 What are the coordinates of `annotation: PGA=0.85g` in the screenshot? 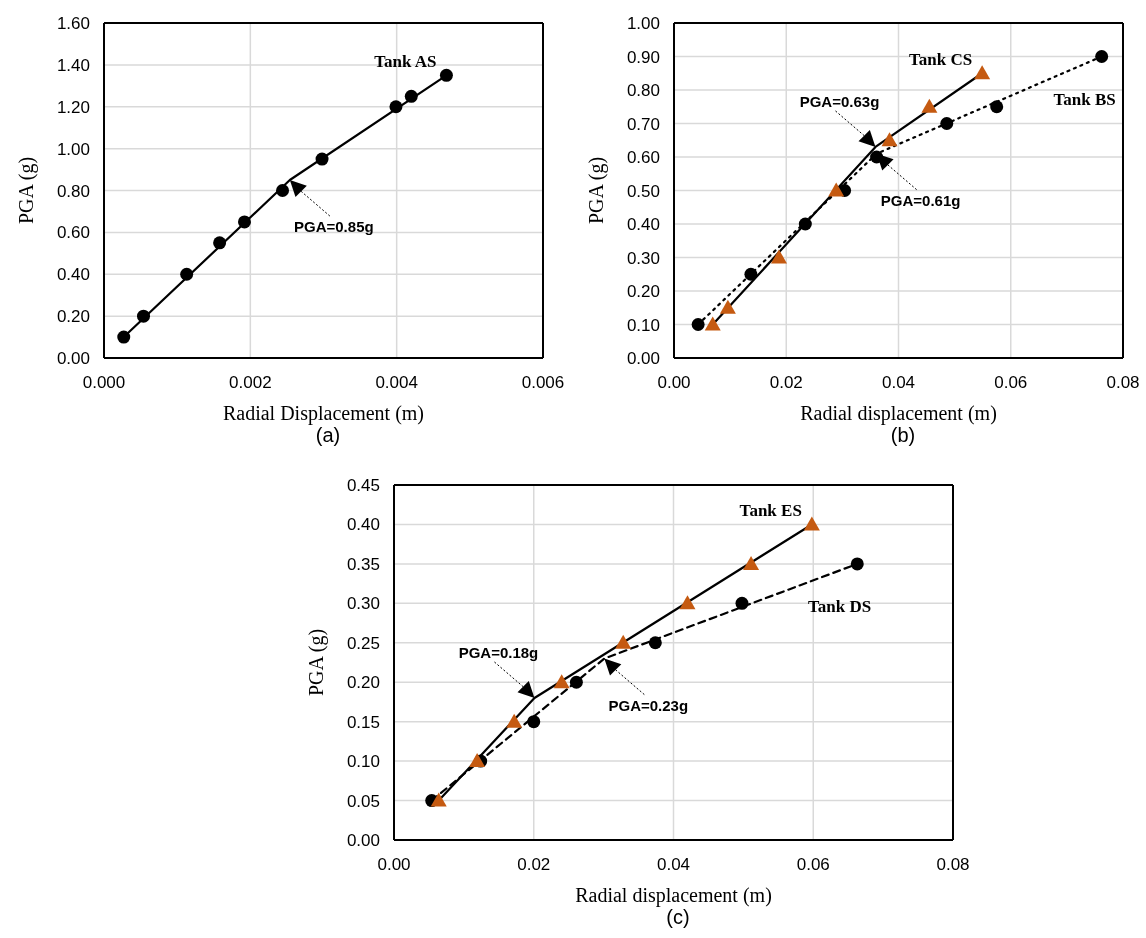 It's located at (334, 227).